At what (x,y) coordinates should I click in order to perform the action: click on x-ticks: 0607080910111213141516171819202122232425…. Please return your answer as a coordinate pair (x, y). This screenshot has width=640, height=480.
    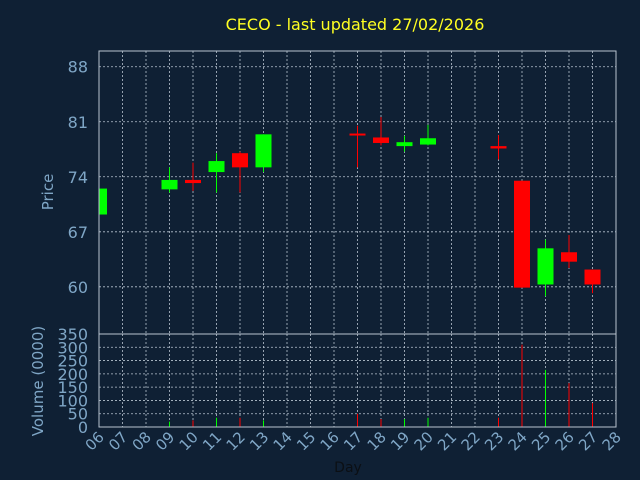
    Looking at the image, I should click on (353, 441).